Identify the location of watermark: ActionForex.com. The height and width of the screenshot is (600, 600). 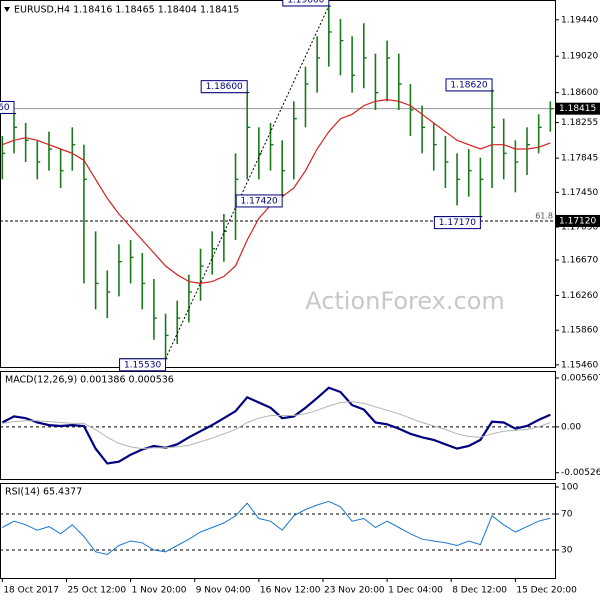
(405, 301).